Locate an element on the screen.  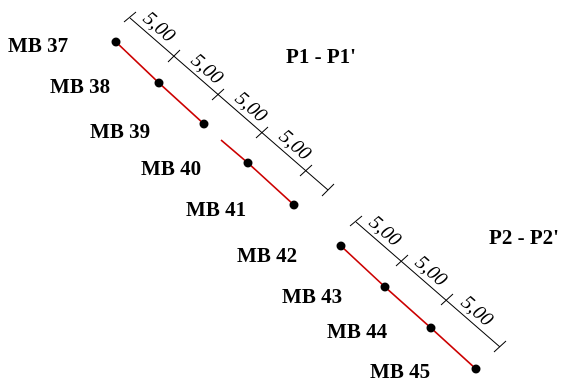
profile-title: P1 - P1' is located at coordinates (321, 56).